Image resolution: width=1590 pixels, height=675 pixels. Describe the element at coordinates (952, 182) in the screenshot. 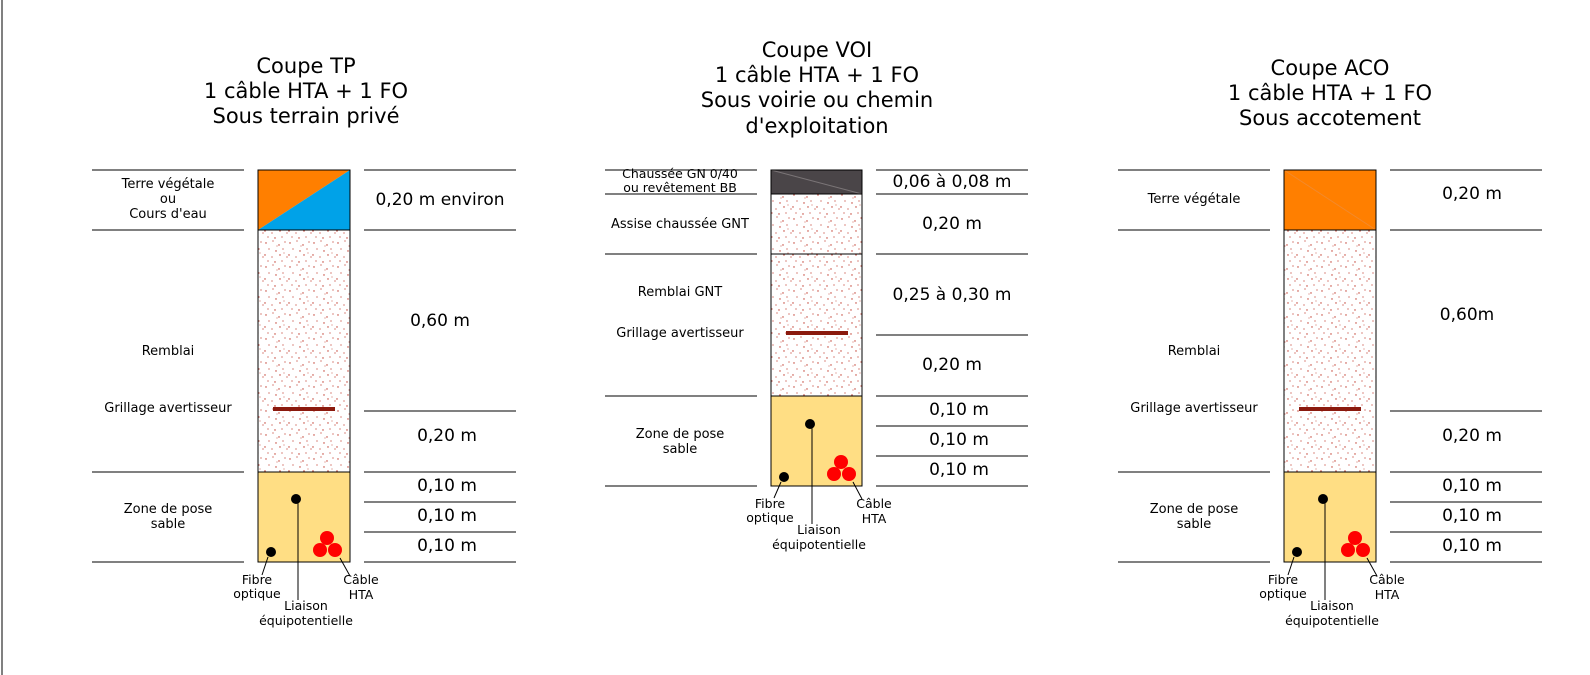

I see `dimension-value: 0,06 à 0,08 m` at that location.